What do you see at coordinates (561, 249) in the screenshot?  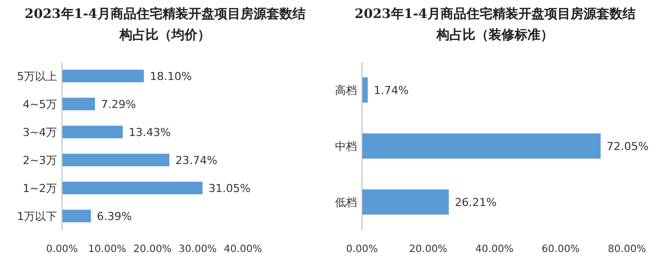 I see `x-tick-label: 60.00%` at bounding box center [561, 249].